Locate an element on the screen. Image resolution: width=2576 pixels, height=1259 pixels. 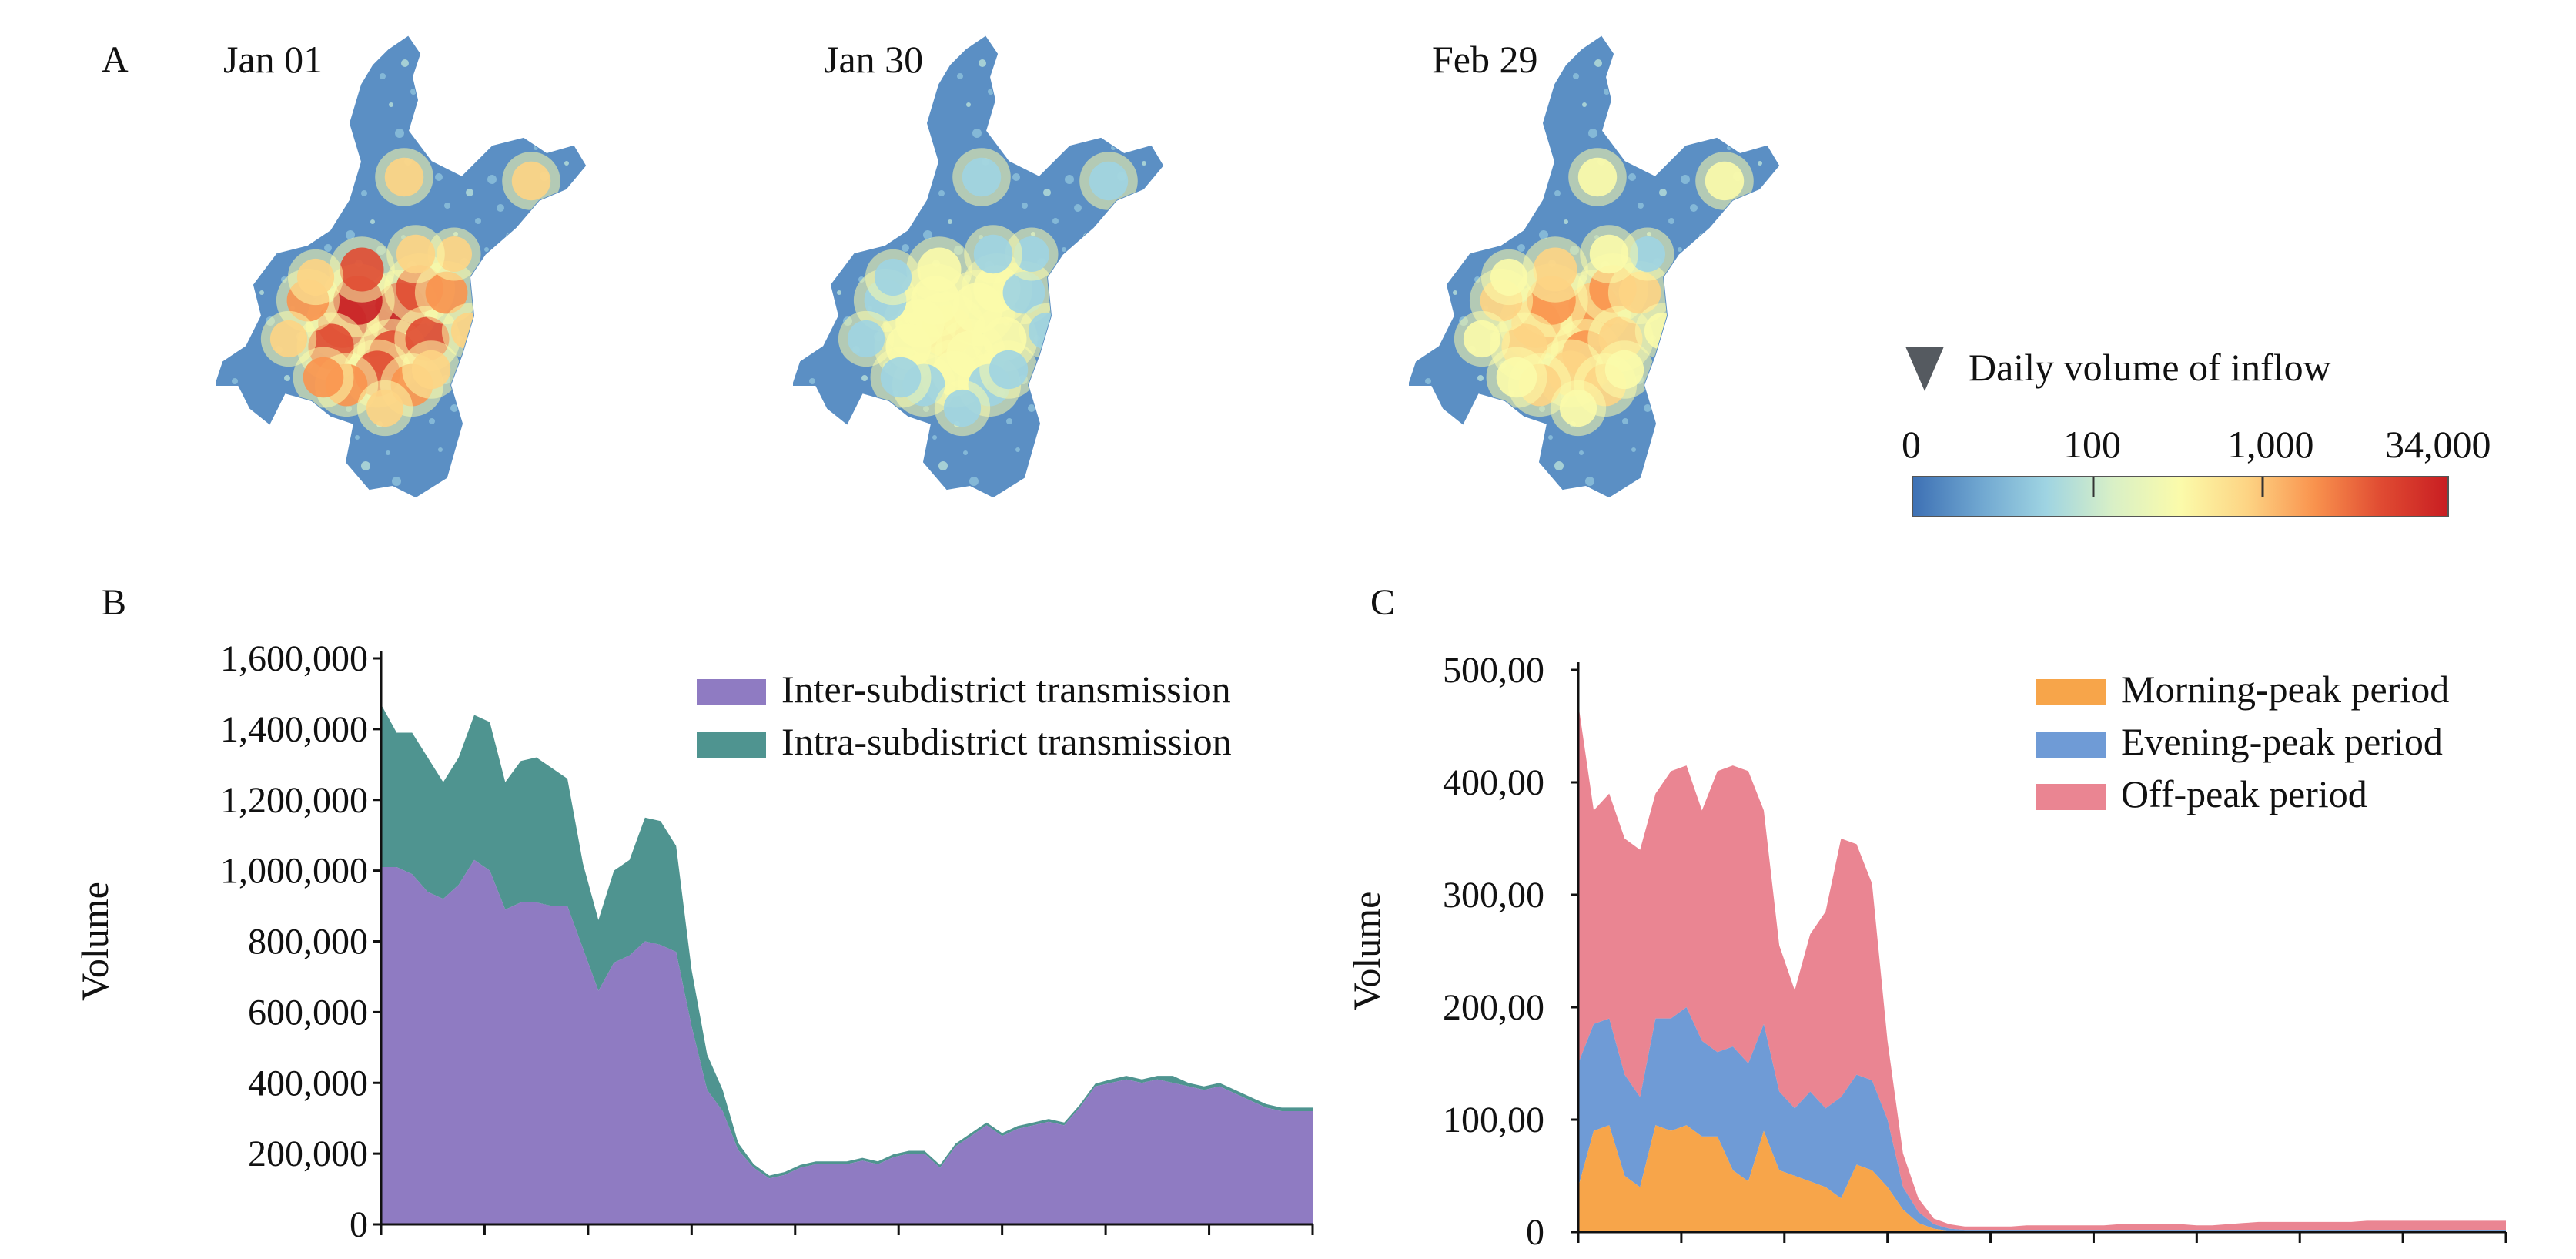
panel-letter-b: B is located at coordinates (114, 602).